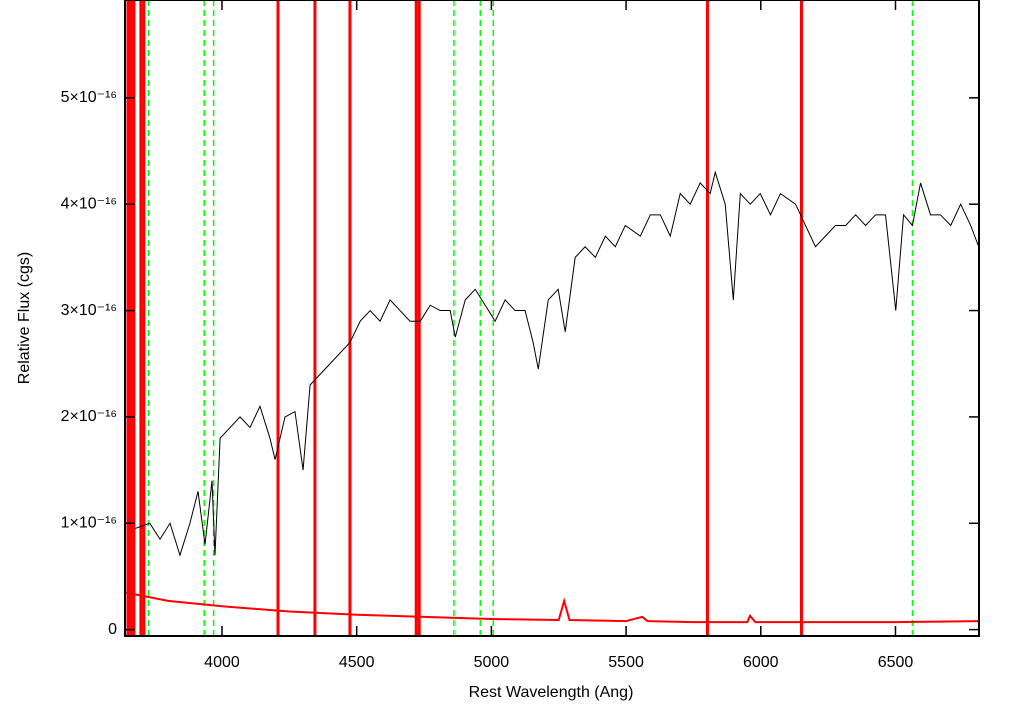  I want to click on x-axis-label: Rest Wavelength (Ang), so click(551, 692).